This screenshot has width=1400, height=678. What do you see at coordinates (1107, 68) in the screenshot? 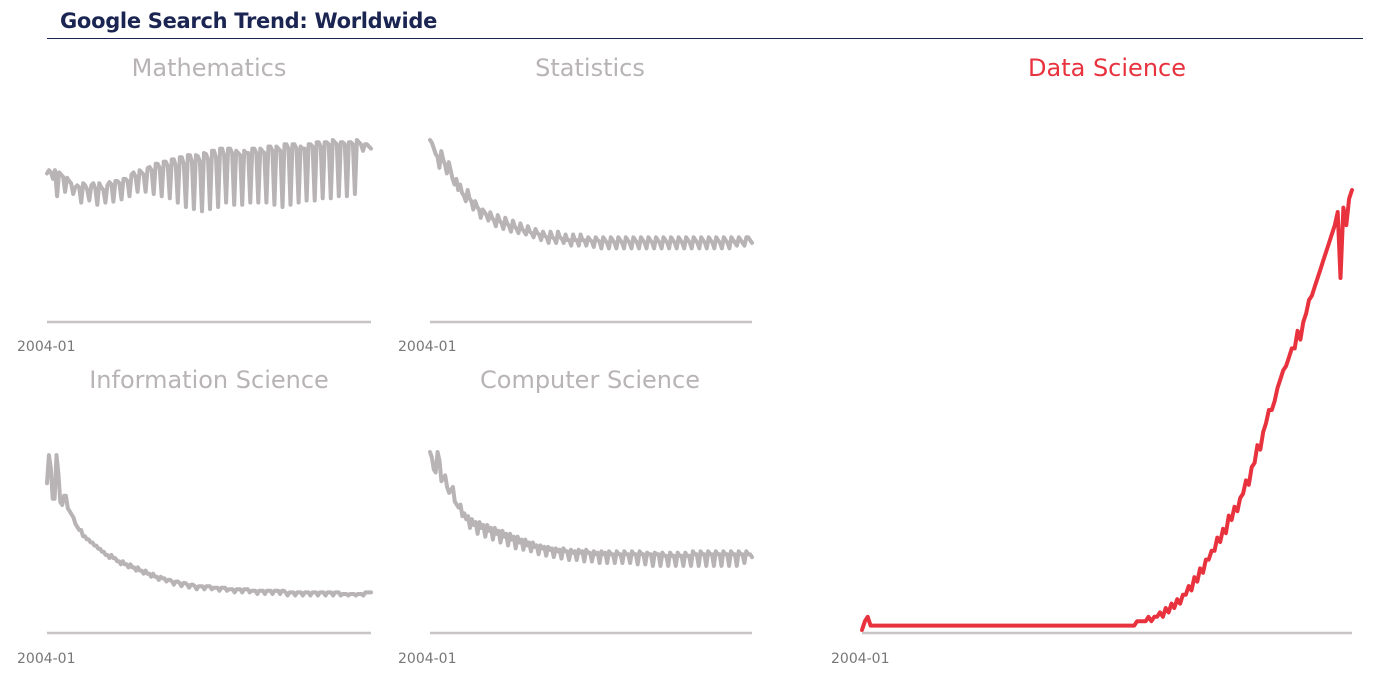
I see `data-science-panel-title: Data Science` at bounding box center [1107, 68].